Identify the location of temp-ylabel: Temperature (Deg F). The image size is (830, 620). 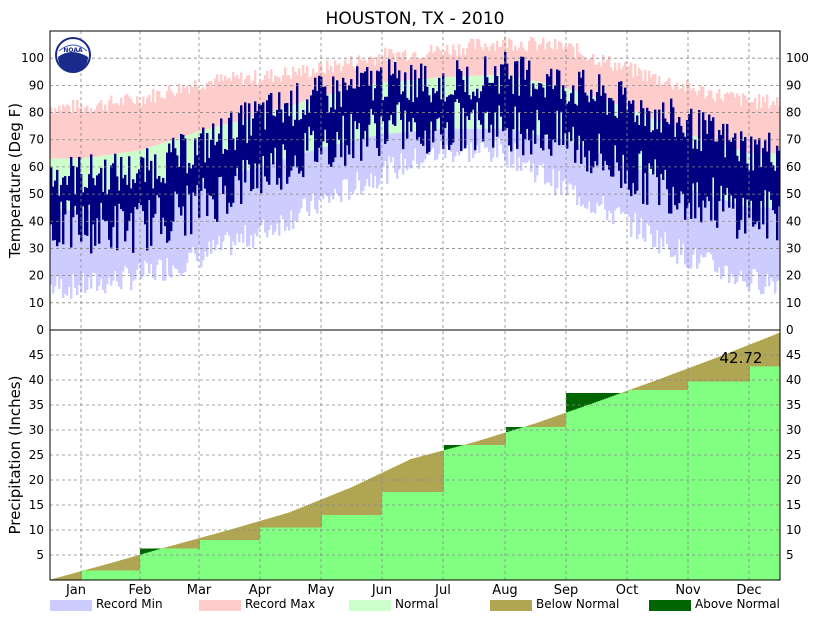
(15, 181).